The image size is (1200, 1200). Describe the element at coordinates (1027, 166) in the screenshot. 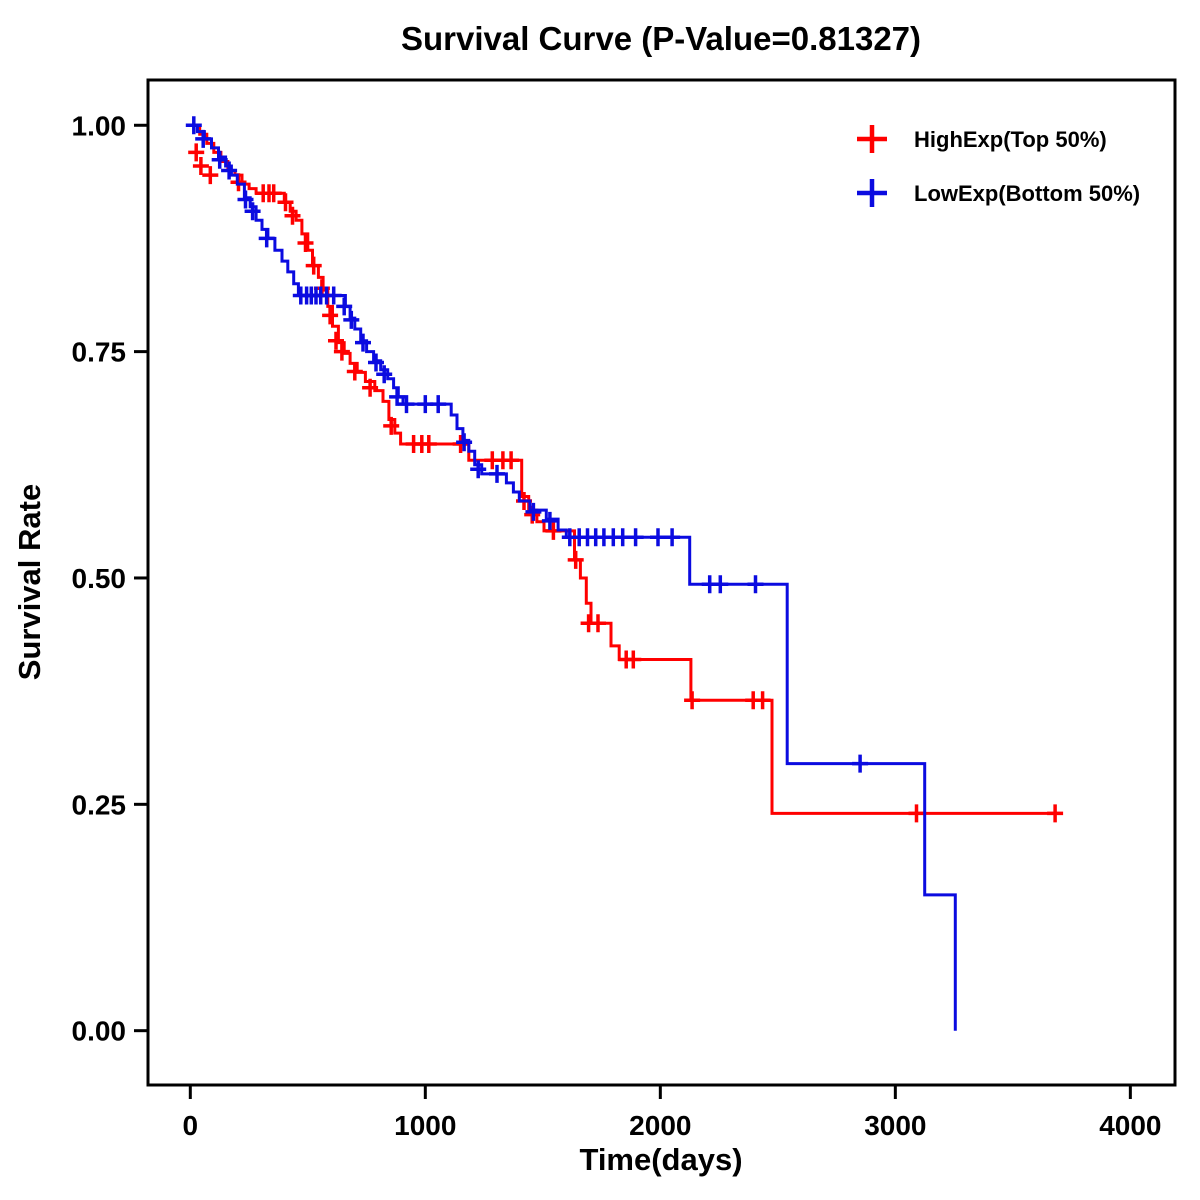

I see `legend: HighExp(Top 50%) LowExp(Bottom 50%)` at that location.